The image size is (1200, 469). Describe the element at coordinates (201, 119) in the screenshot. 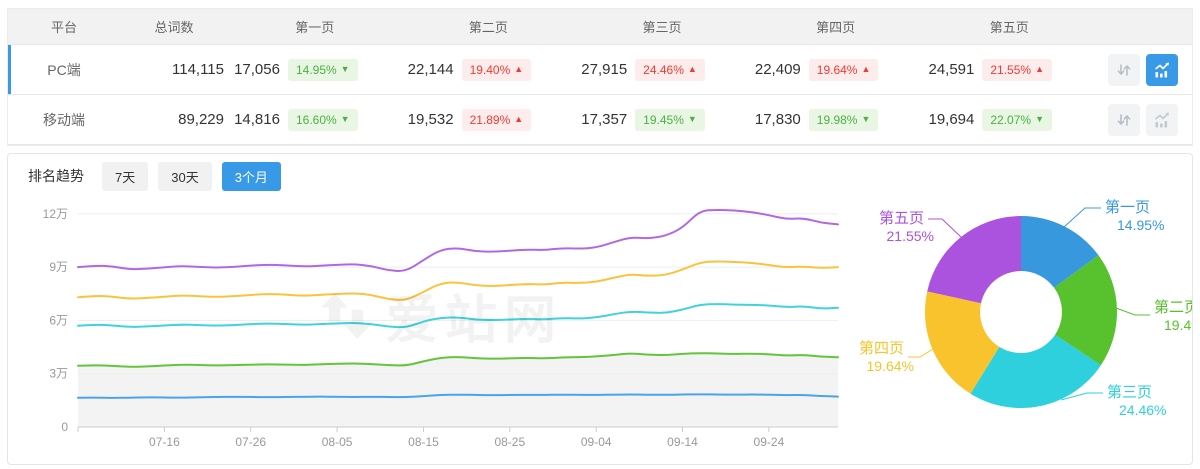

I see `total-words-value: 89,229` at that location.